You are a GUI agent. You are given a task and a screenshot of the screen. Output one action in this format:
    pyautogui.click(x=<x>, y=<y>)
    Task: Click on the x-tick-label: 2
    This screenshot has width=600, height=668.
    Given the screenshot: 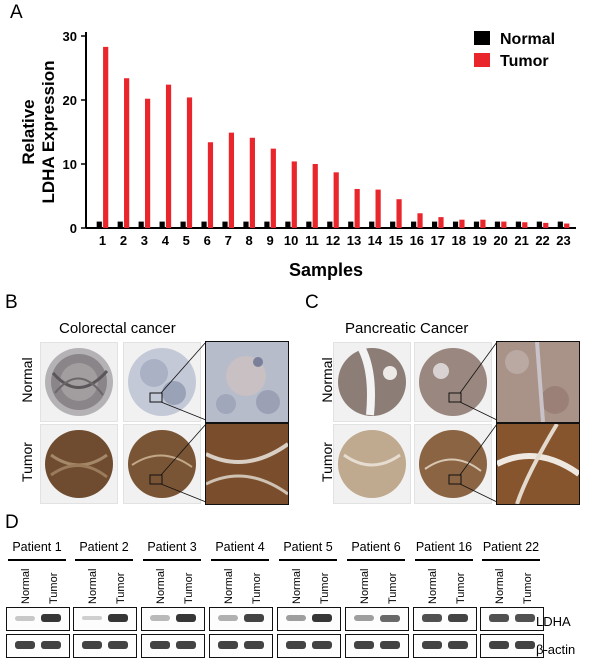 What is the action you would take?
    pyautogui.click(x=123, y=240)
    